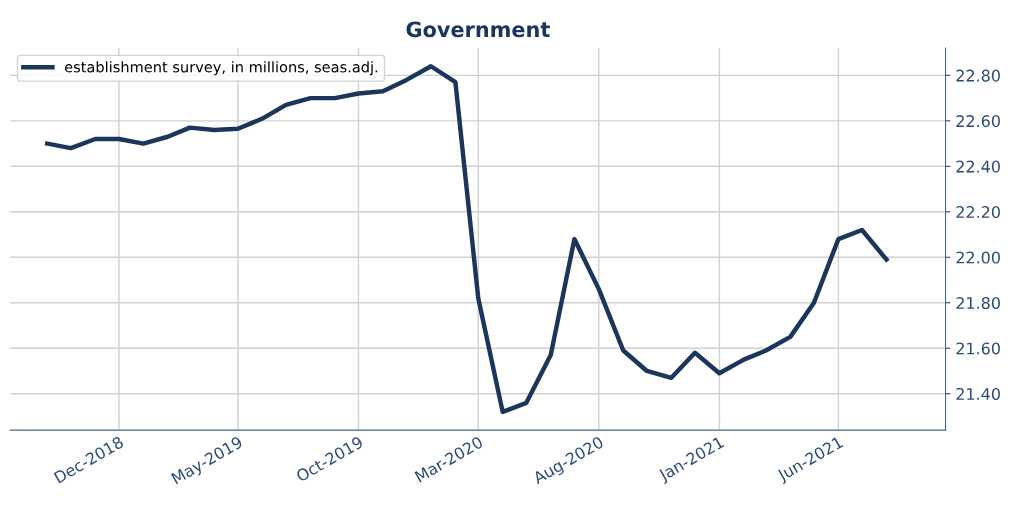  What do you see at coordinates (978, 166) in the screenshot?
I see `y-tick-label: 22.40` at bounding box center [978, 166].